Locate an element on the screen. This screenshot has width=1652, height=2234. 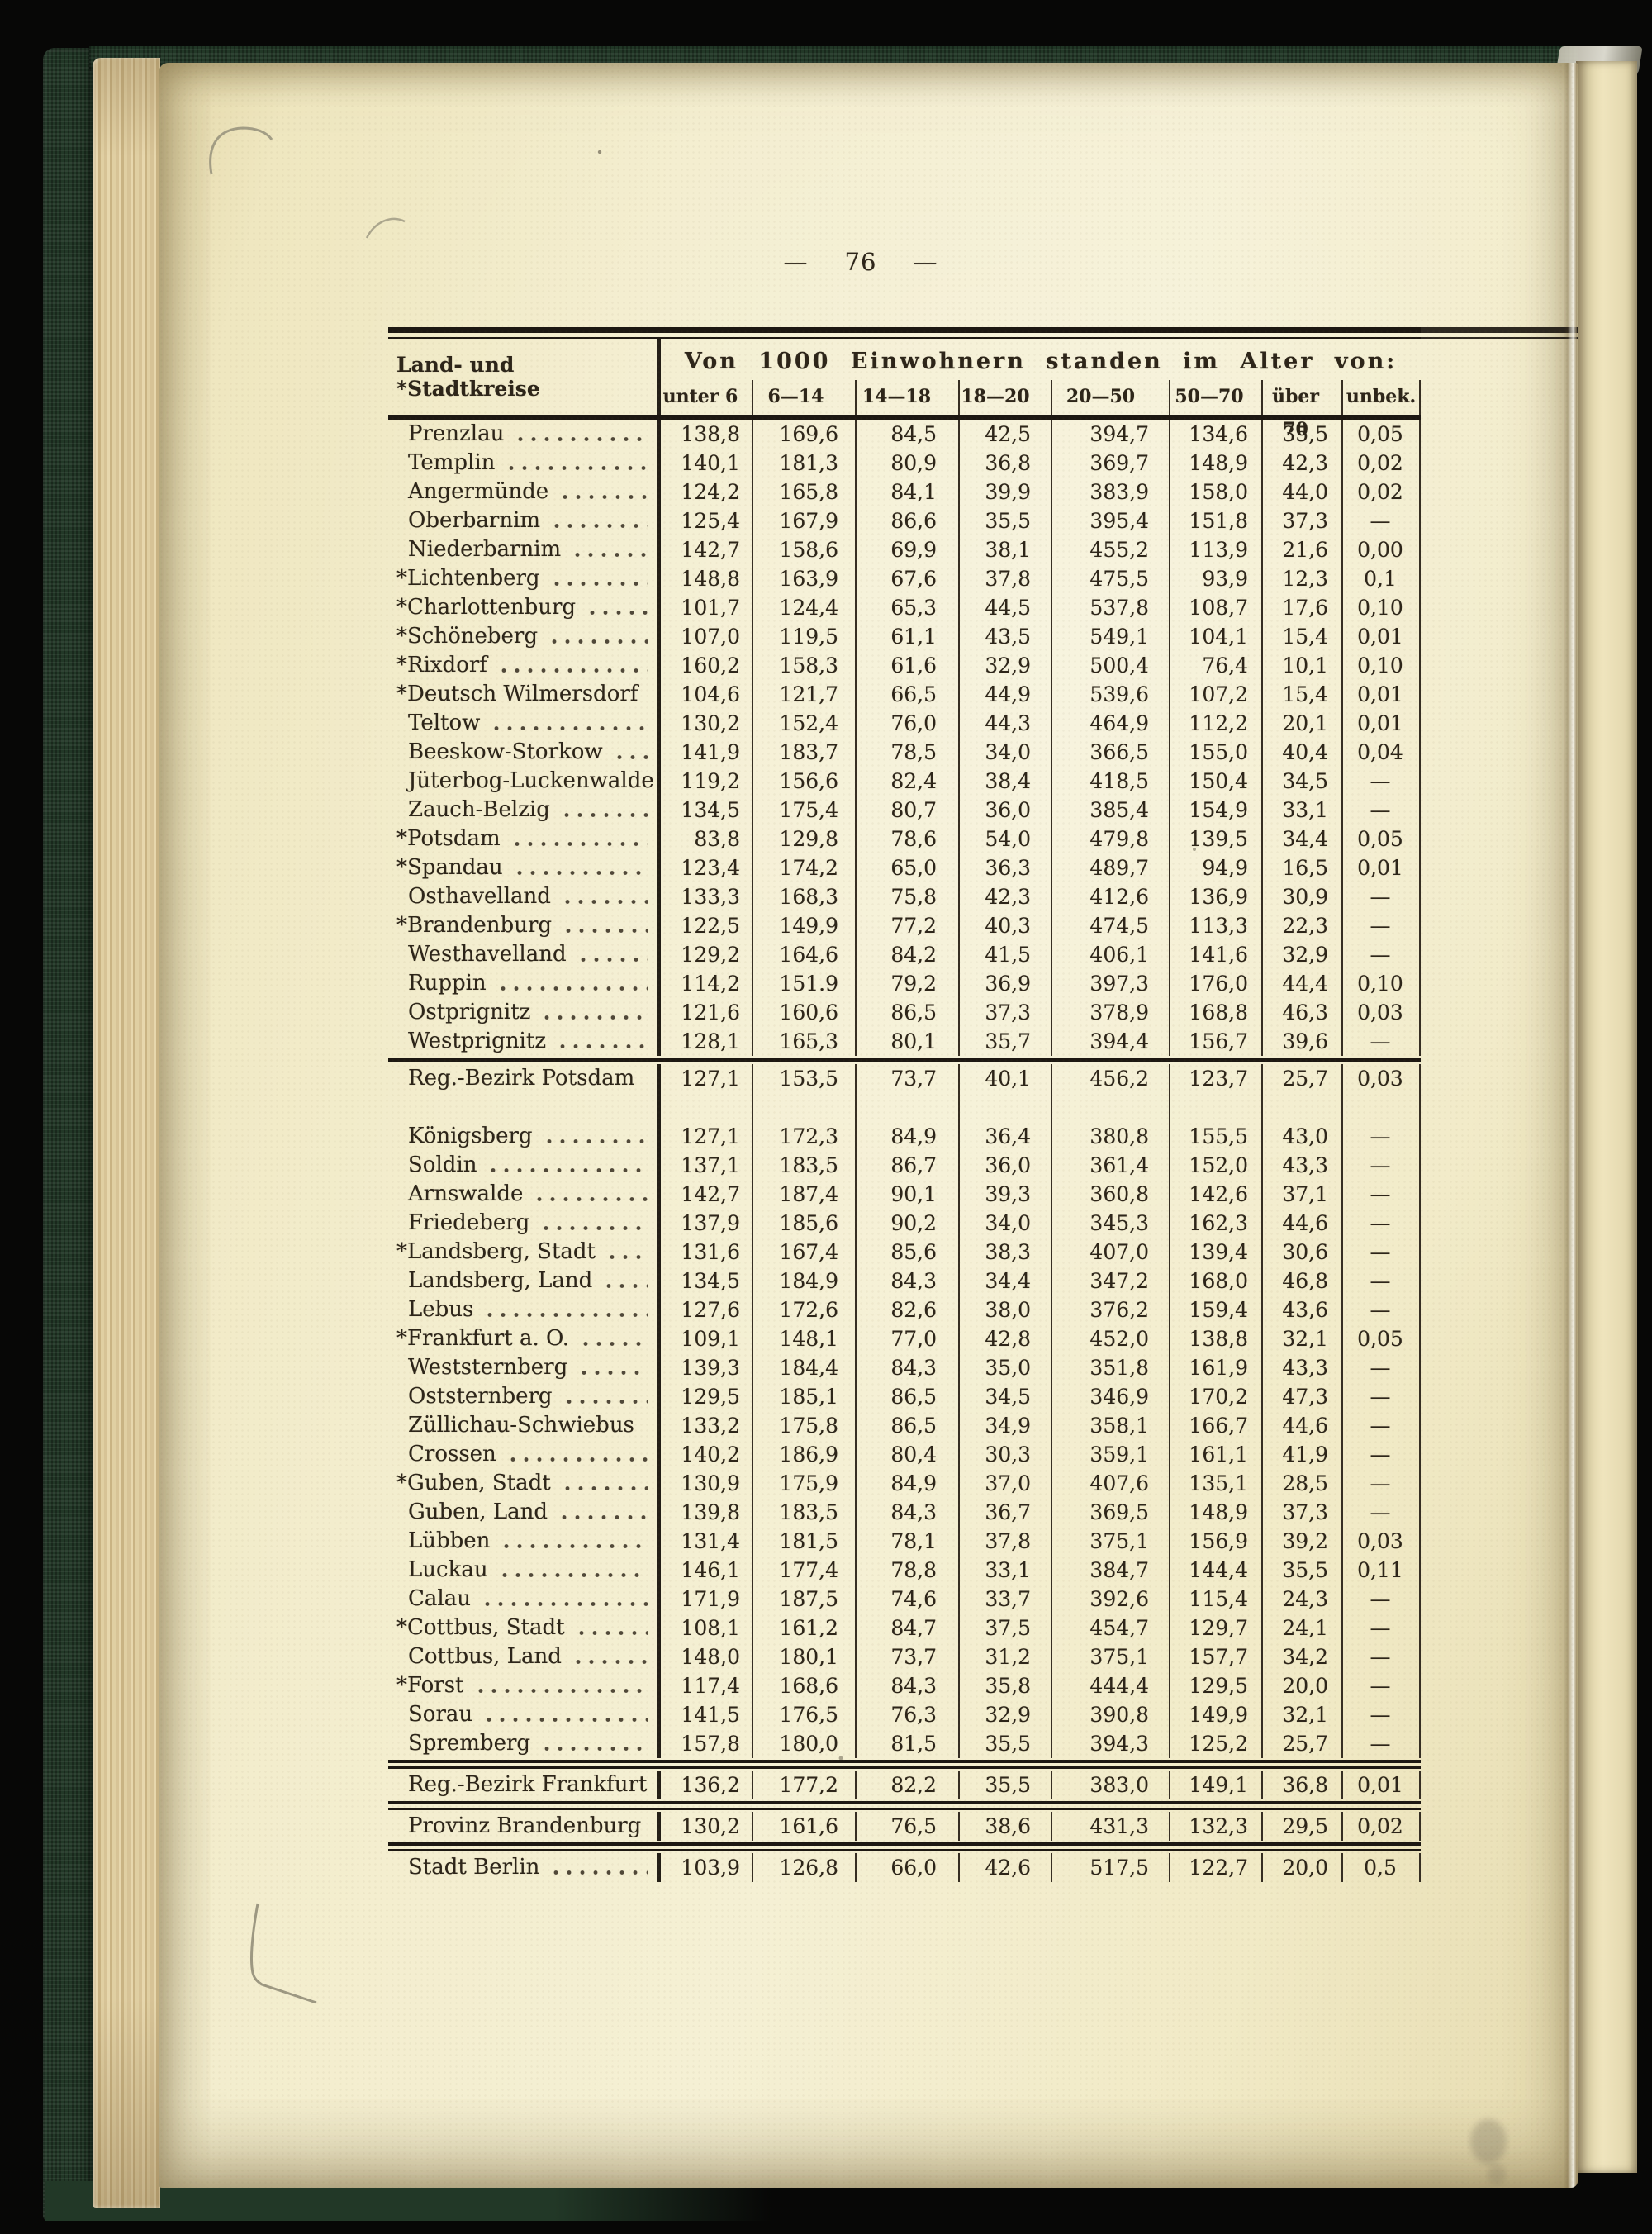
value-6-14: 175,8 is located at coordinates (803, 1425).